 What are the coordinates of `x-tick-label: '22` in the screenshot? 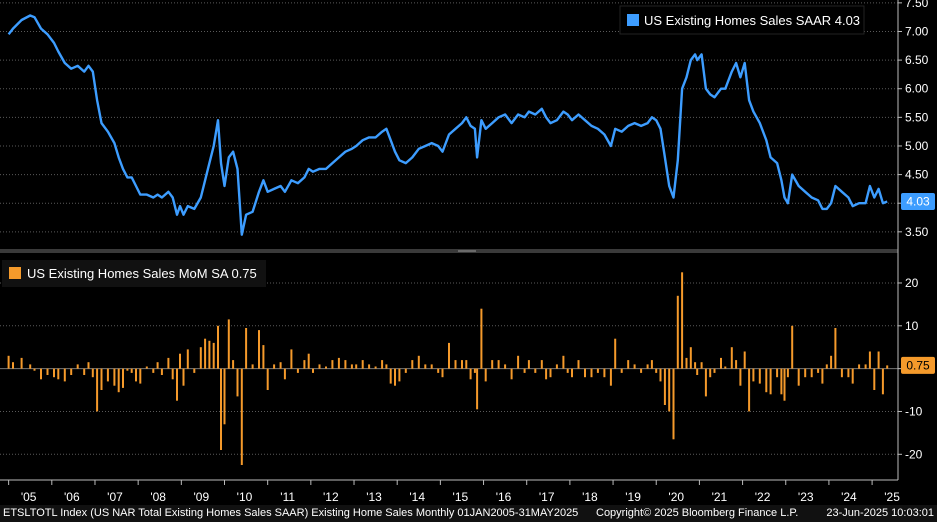 It's located at (763, 497).